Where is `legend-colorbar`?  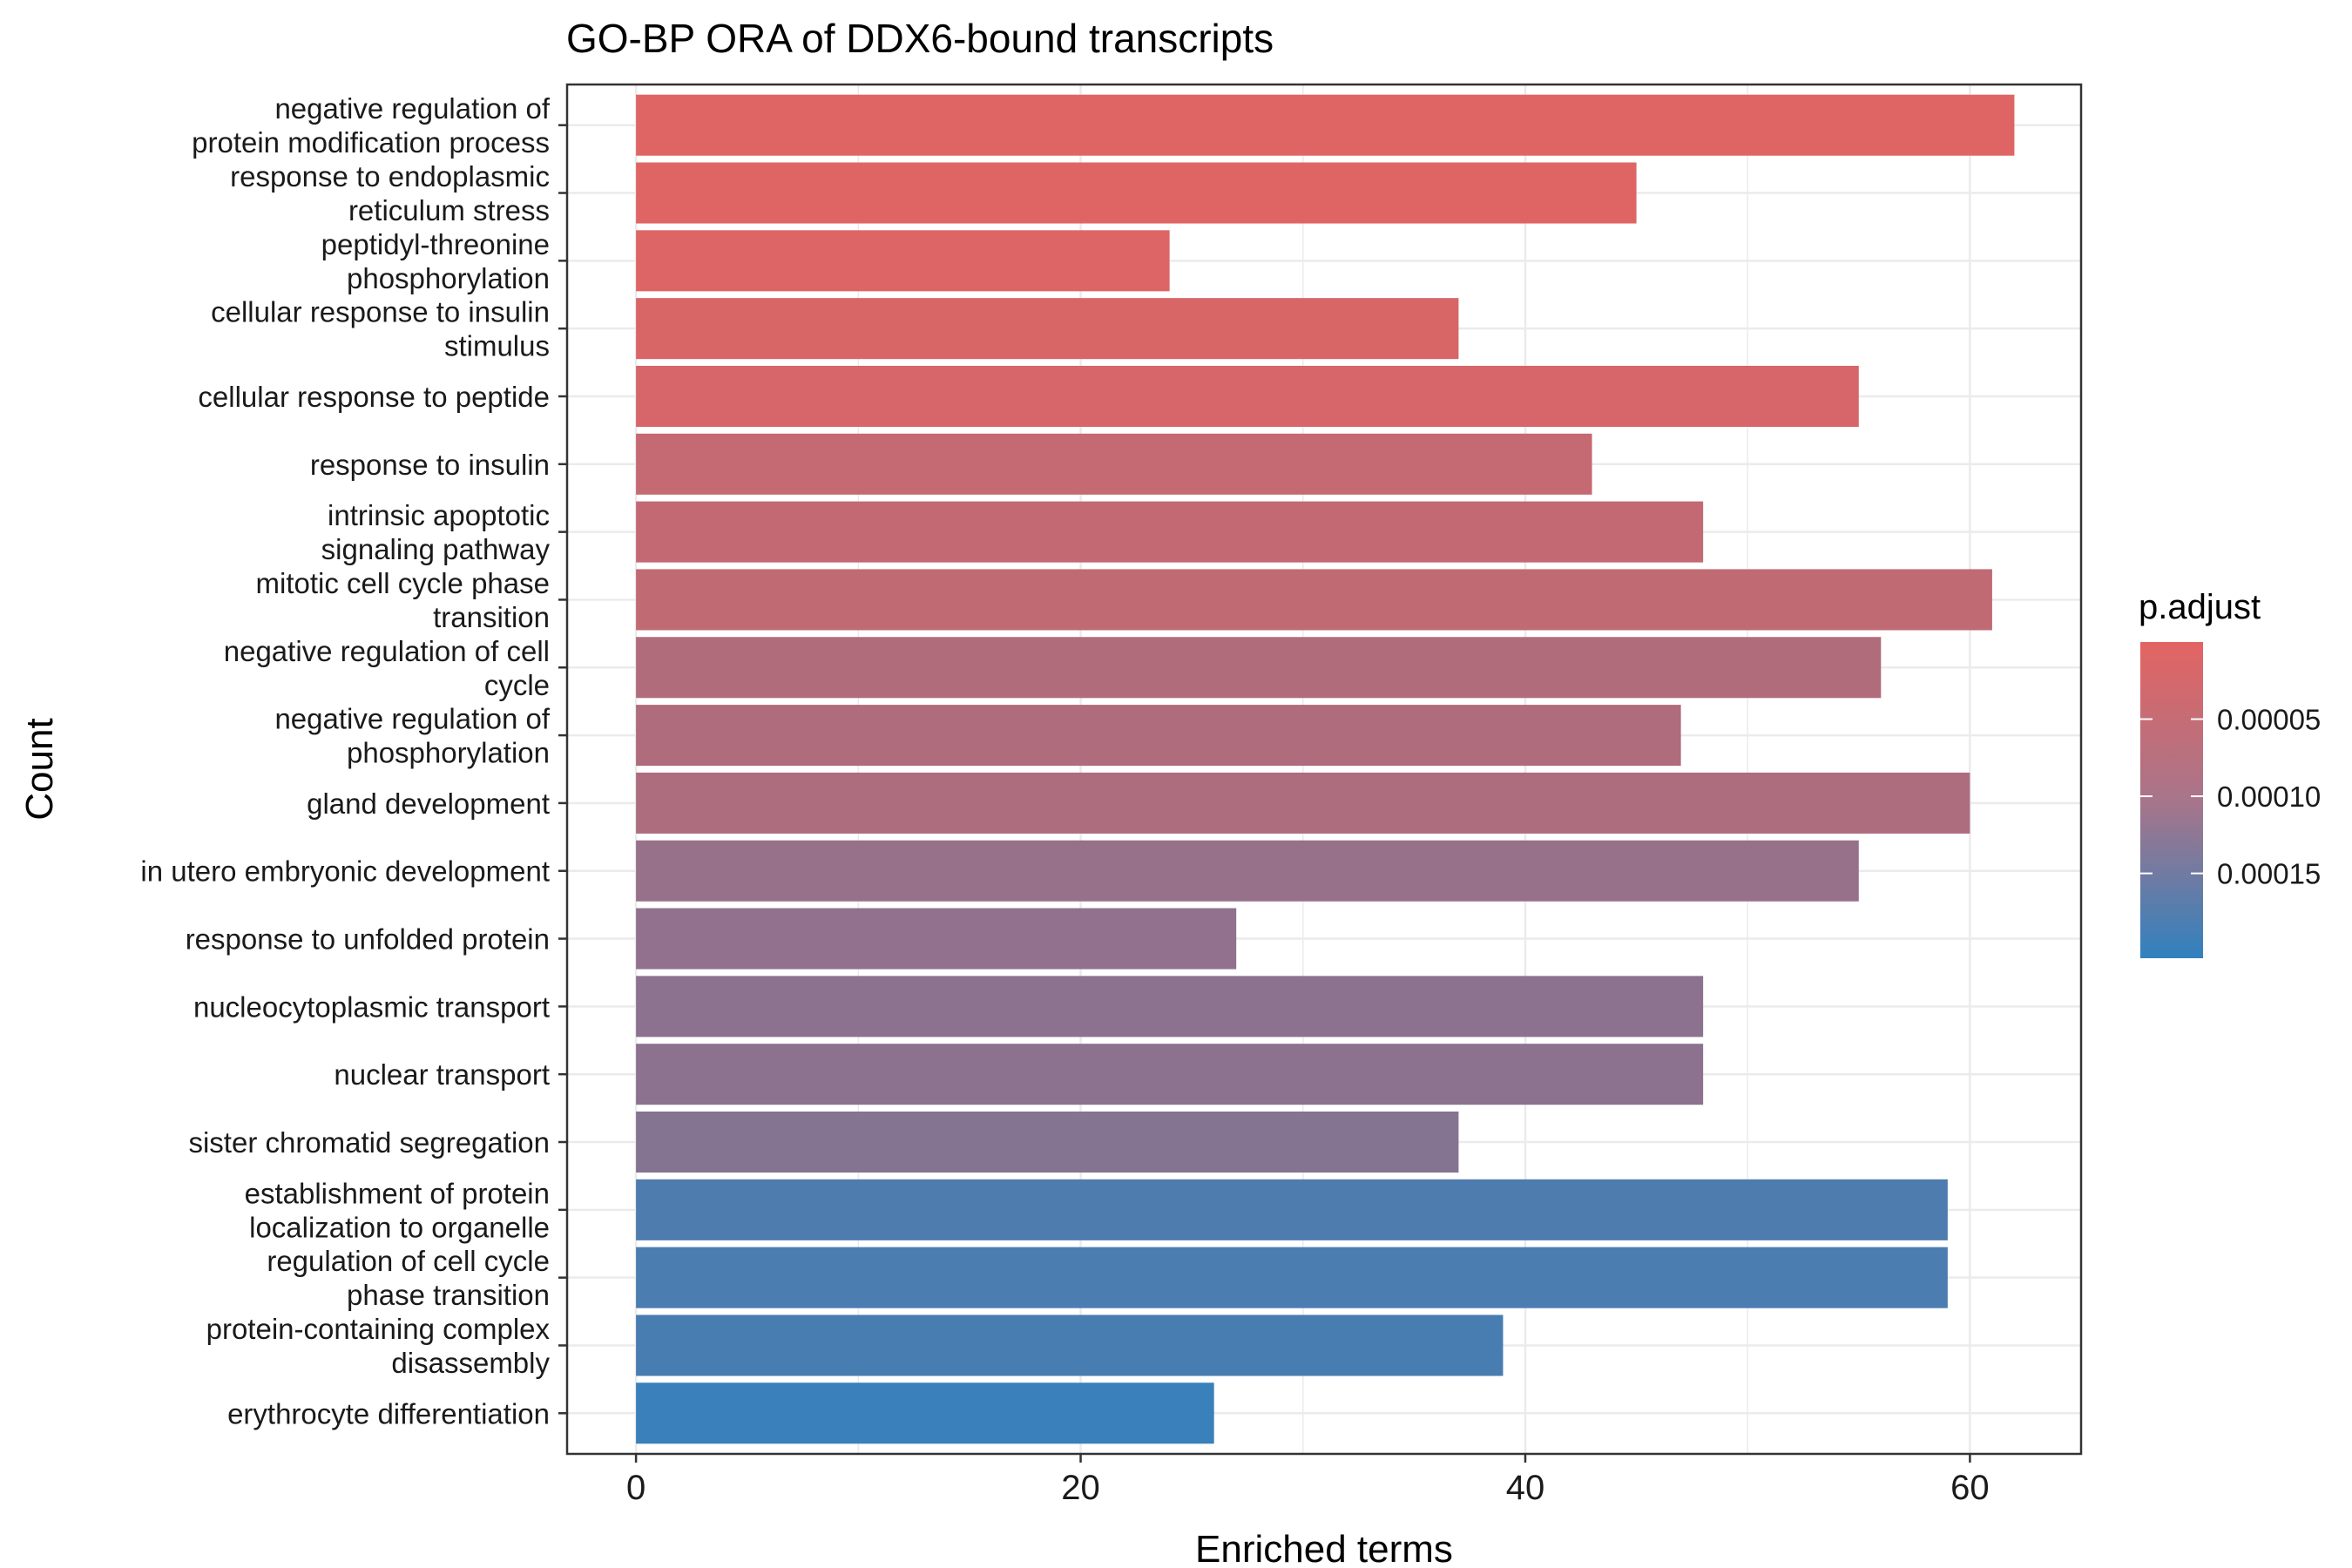
legend-colorbar is located at coordinates (2171, 800).